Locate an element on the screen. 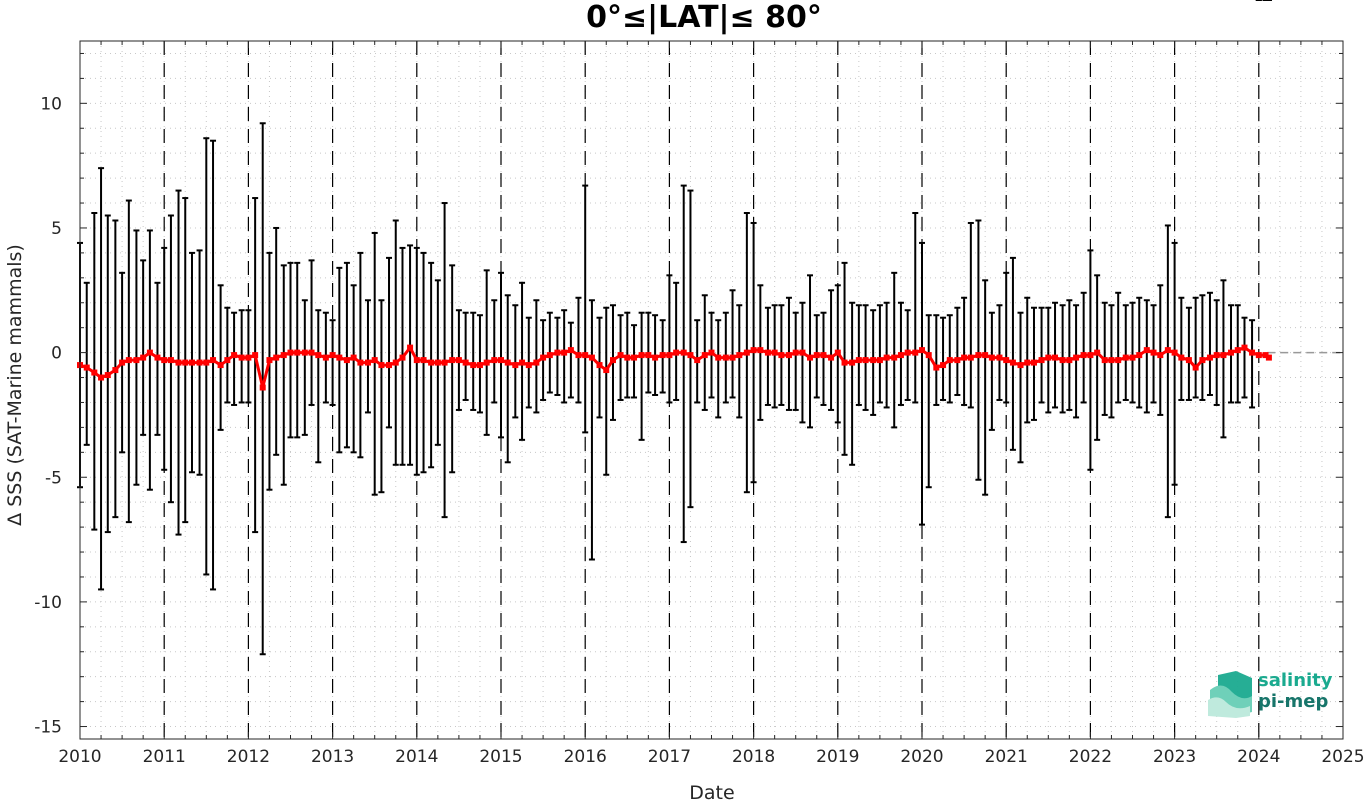 The width and height of the screenshot is (1368, 801). logo-text-salinity: salinity is located at coordinates (1295, 680).